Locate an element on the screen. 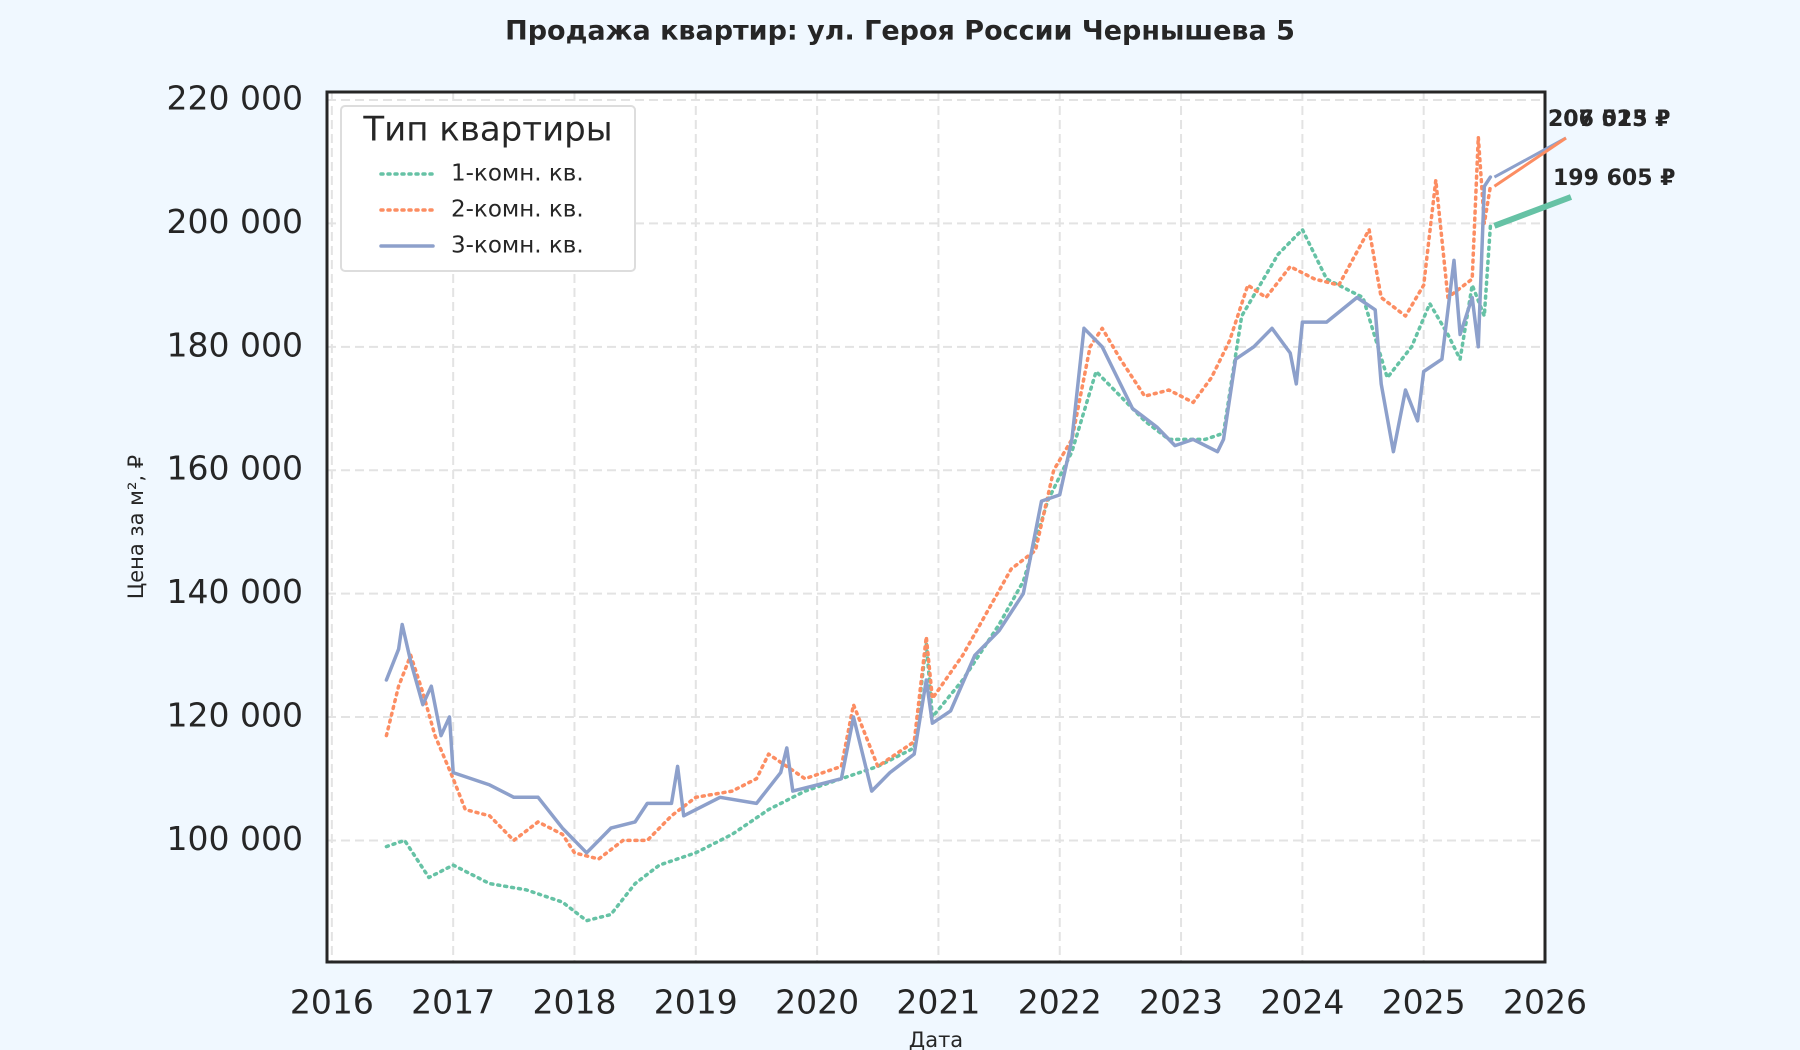  x-tick-label: 2025 is located at coordinates (1424, 1002).